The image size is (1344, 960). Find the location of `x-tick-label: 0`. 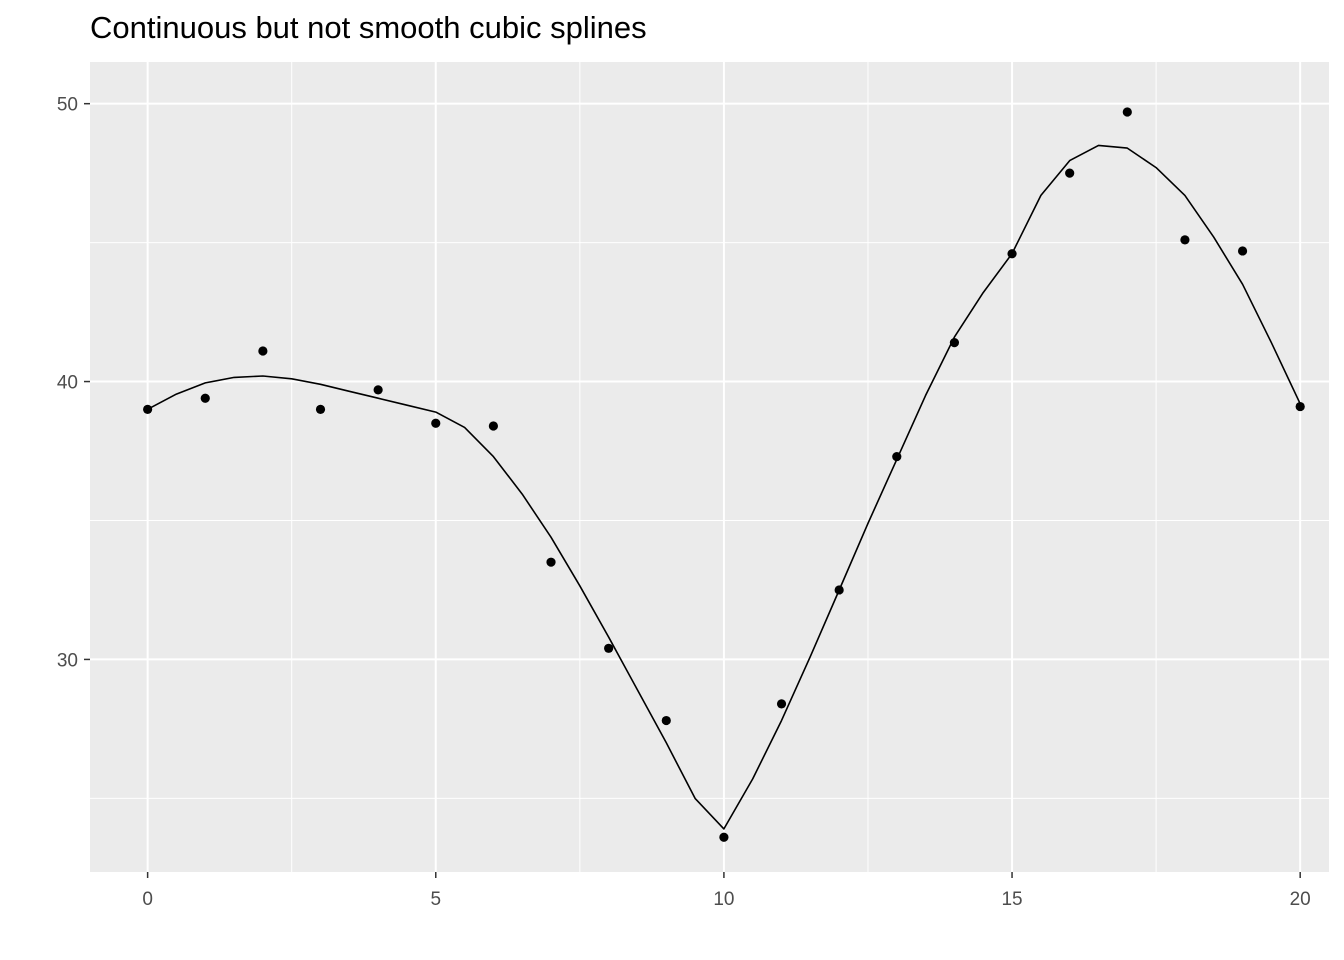

x-tick-label: 0 is located at coordinates (147, 899).